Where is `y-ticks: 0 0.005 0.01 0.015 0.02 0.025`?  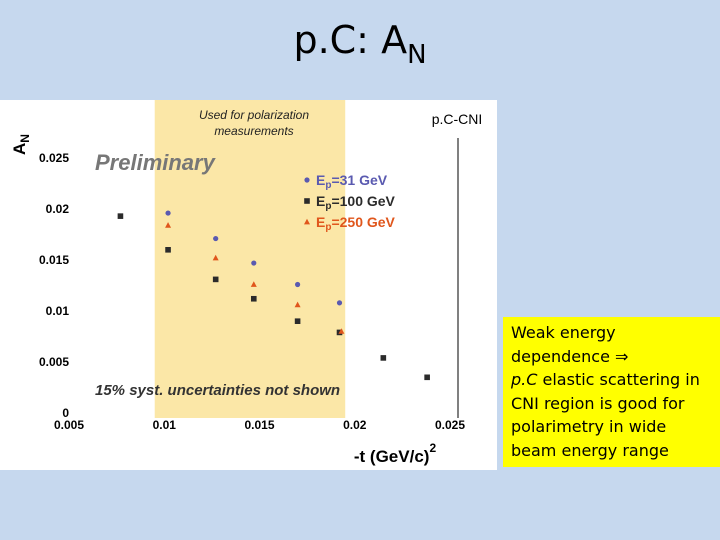
y-ticks: 0 0.005 0.01 0.015 0.02 0.025 is located at coordinates (54, 285).